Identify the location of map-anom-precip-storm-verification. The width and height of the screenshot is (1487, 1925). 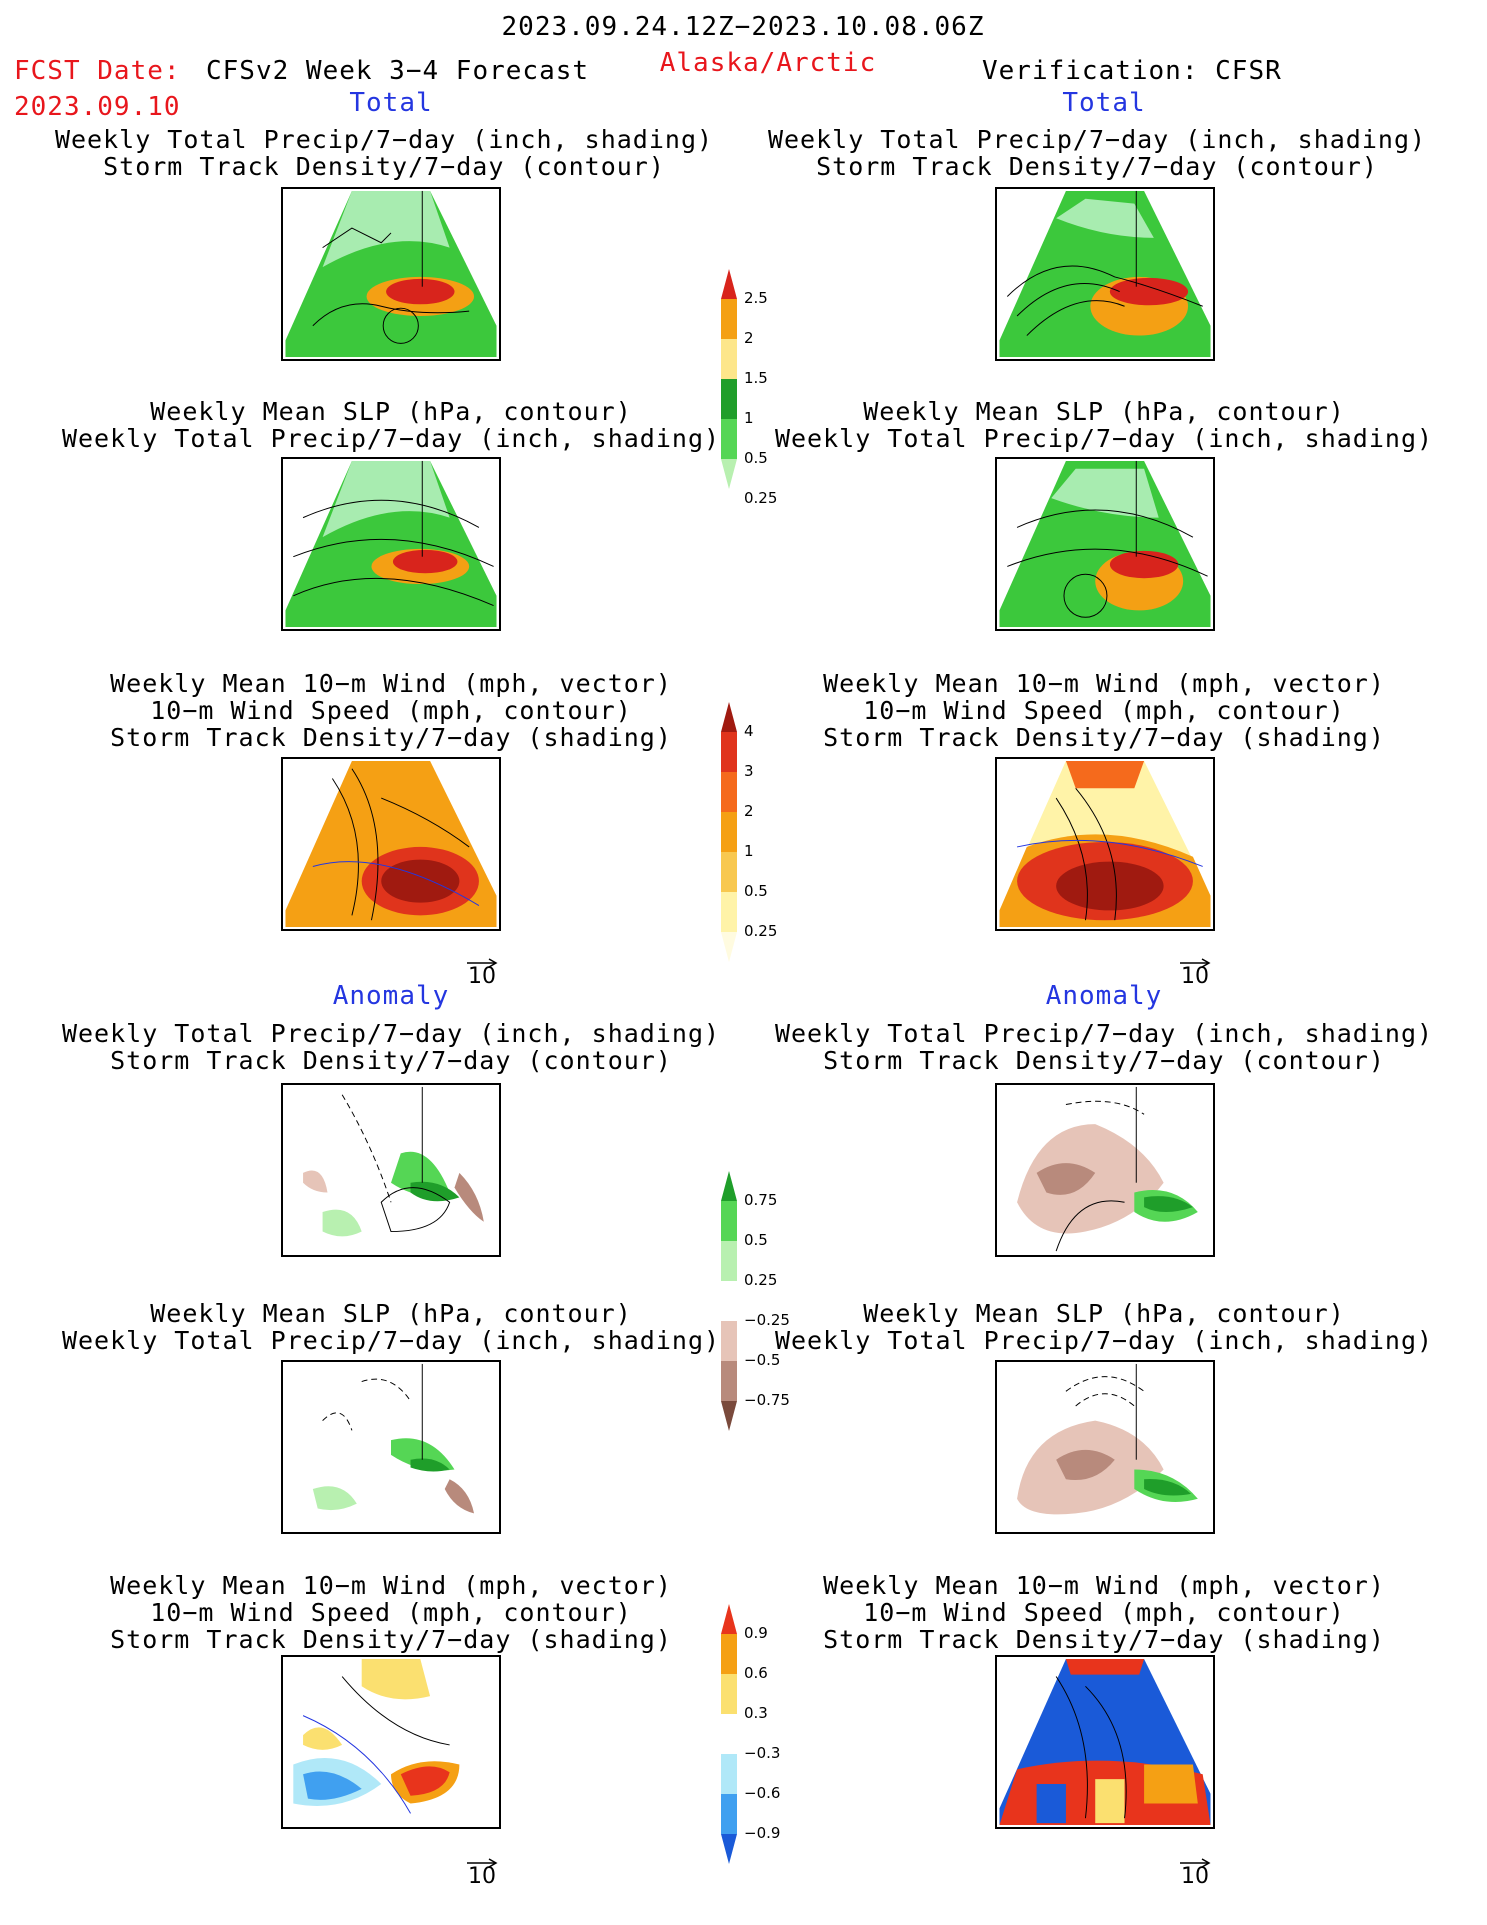
(1105, 1170).